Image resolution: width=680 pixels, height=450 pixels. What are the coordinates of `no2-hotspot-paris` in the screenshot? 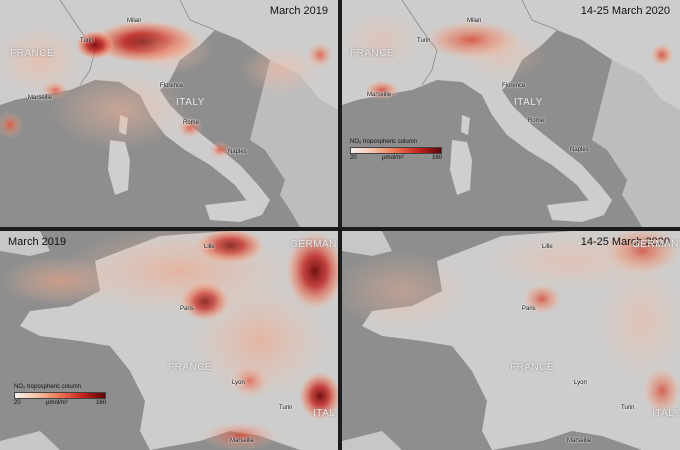 It's located at (542, 299).